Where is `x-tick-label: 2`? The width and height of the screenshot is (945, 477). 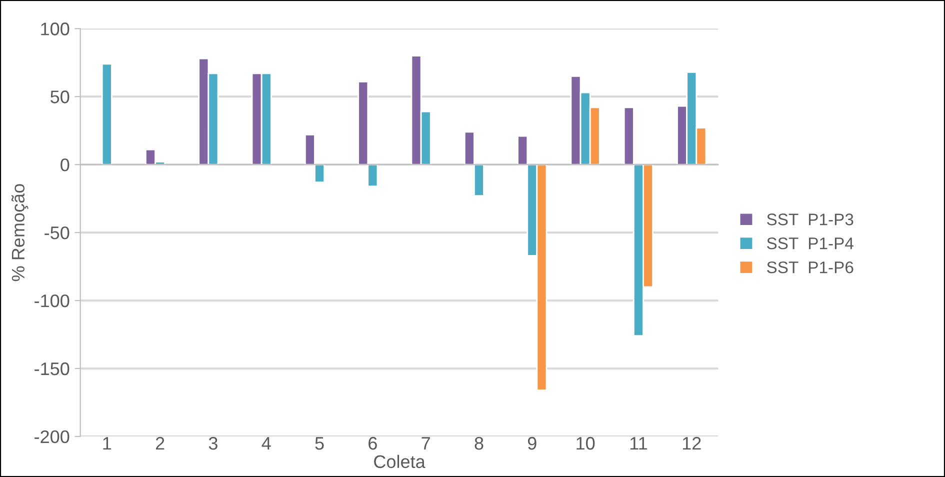
x-tick-label: 2 is located at coordinates (160, 443).